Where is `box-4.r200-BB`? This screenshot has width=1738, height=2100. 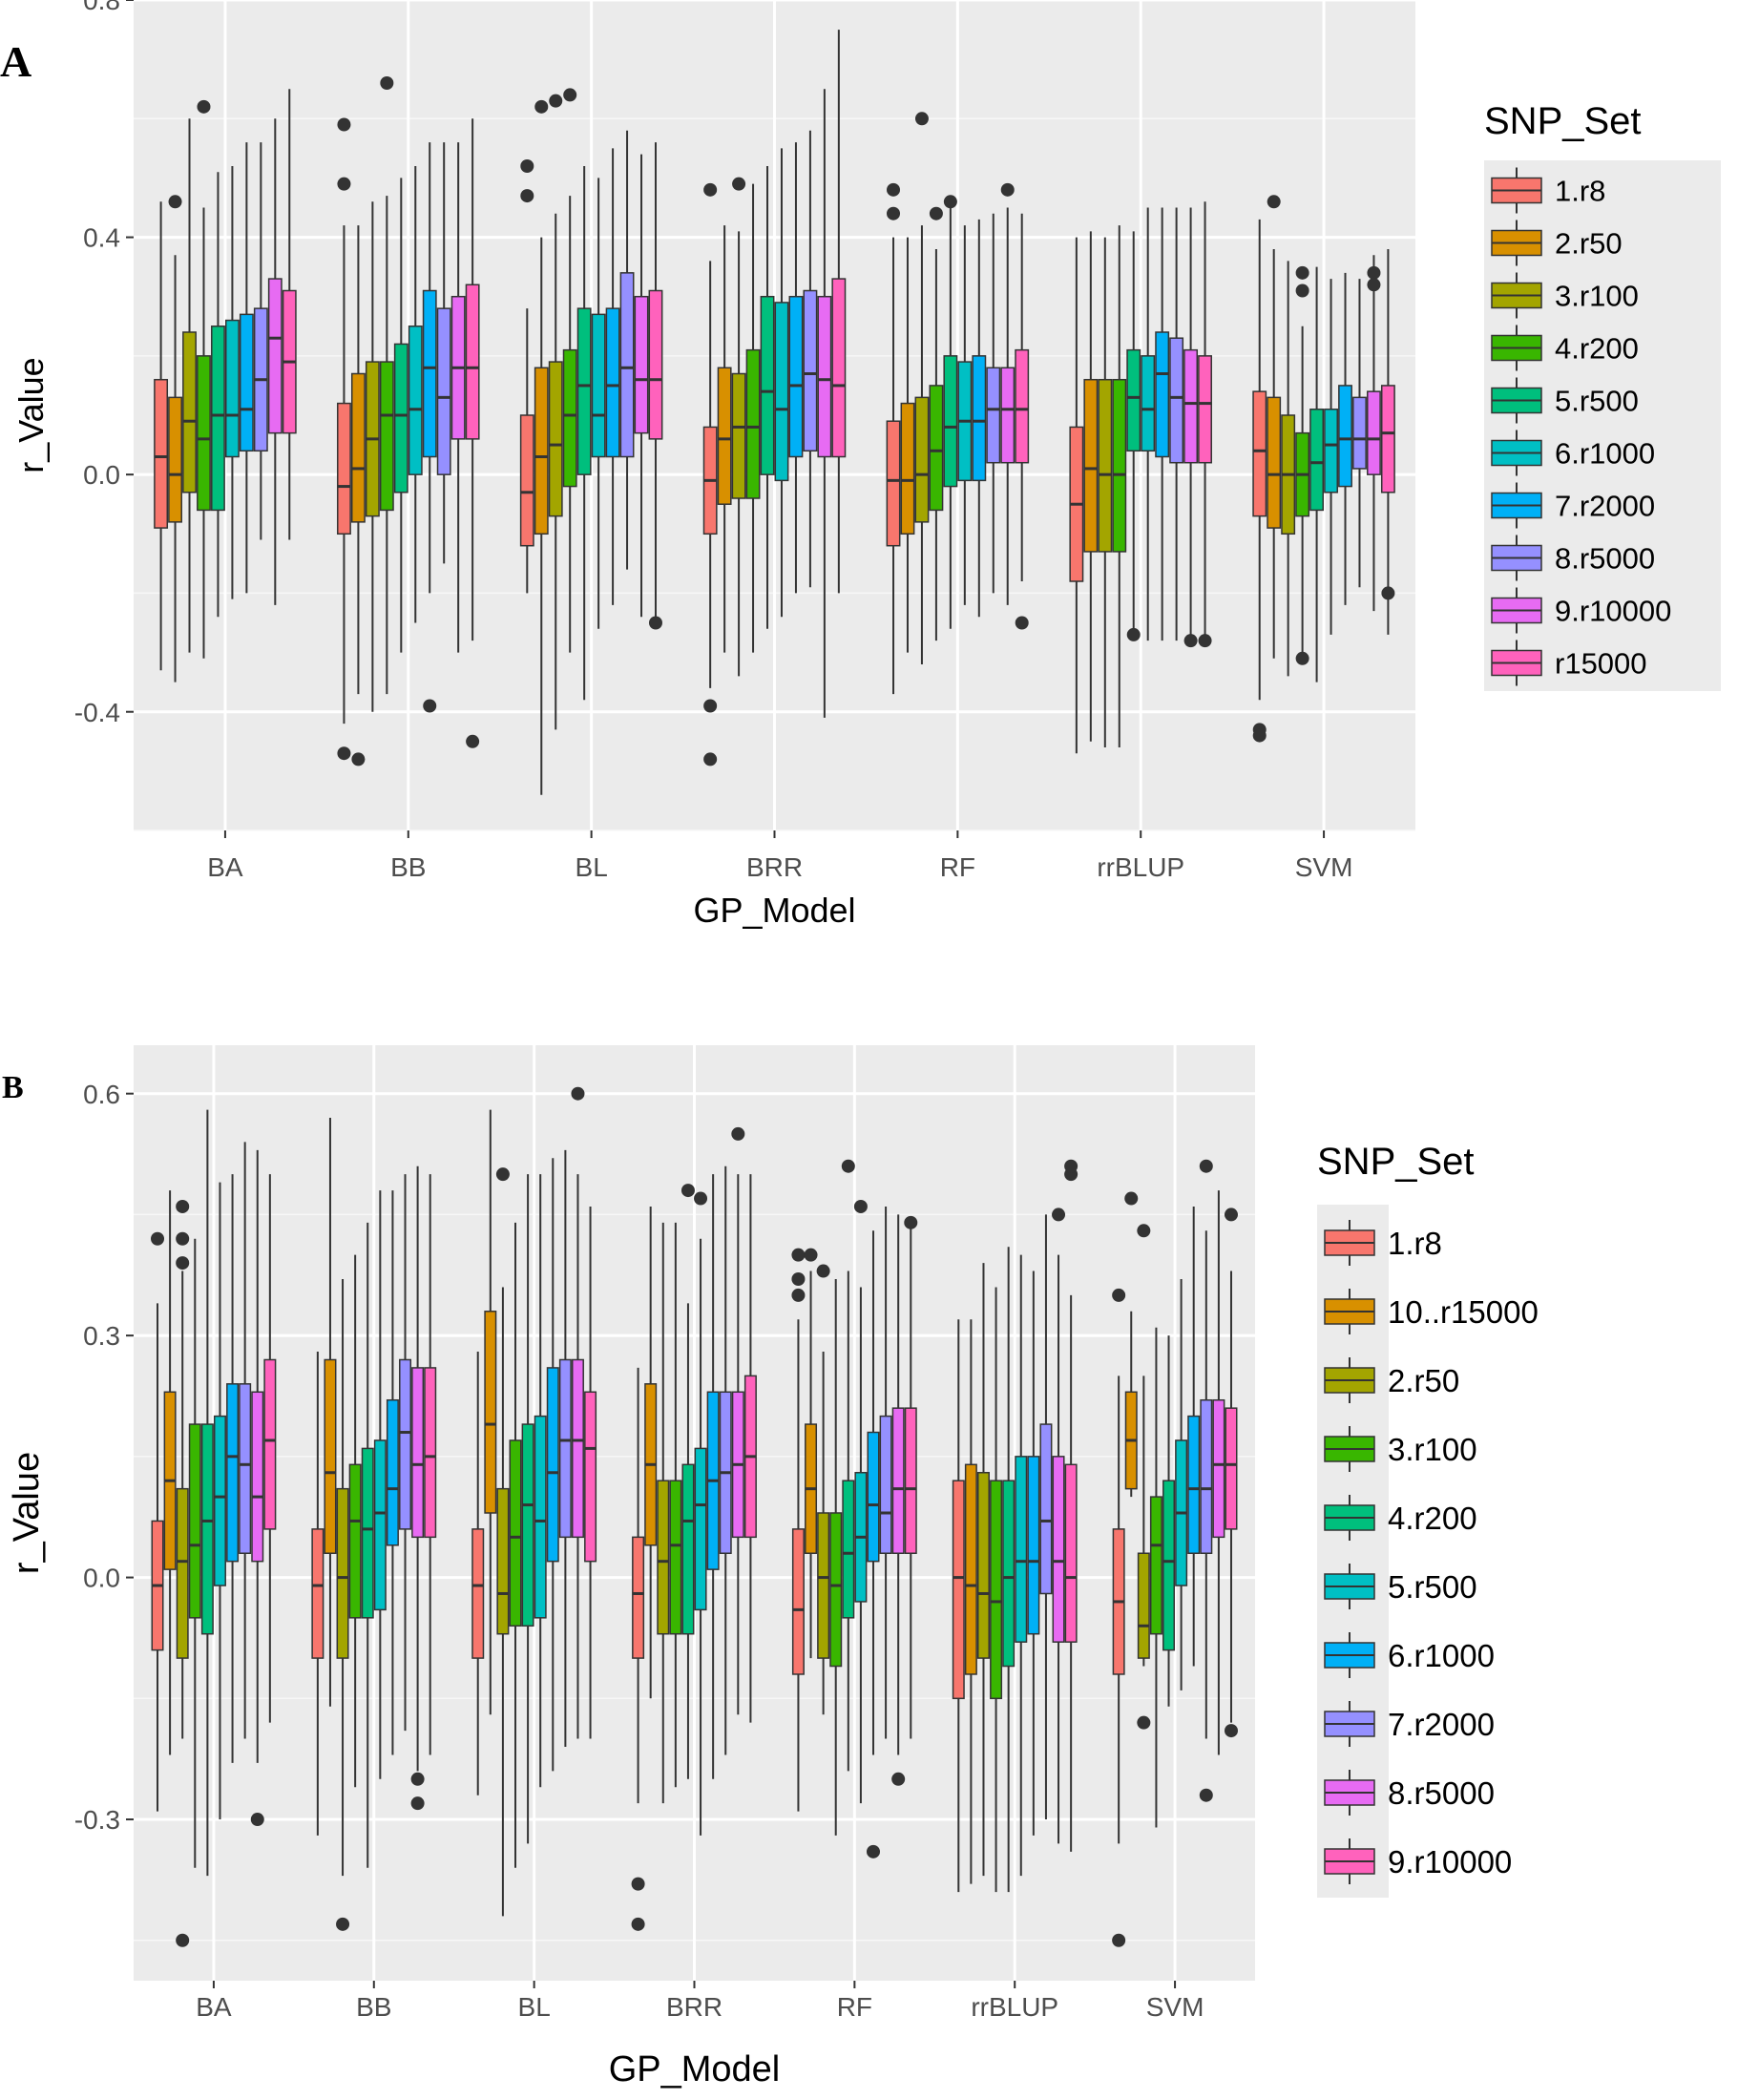 box-4.r200-BB is located at coordinates (367, 1545).